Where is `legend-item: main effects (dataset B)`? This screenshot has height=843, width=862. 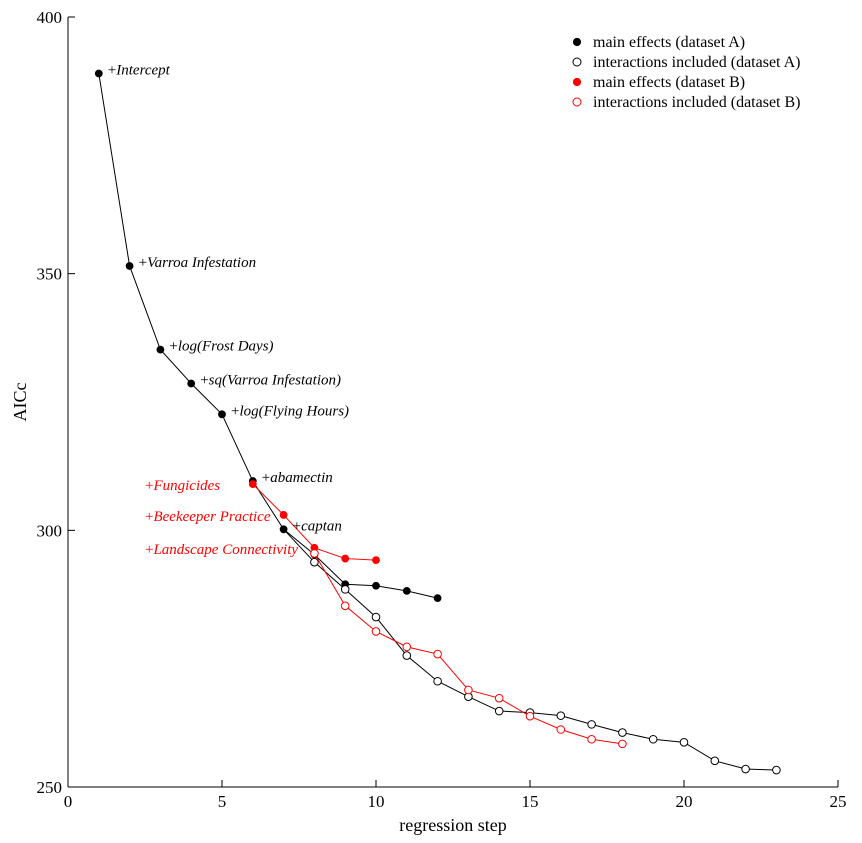
legend-item: main effects (dataset B) is located at coordinates (658, 82).